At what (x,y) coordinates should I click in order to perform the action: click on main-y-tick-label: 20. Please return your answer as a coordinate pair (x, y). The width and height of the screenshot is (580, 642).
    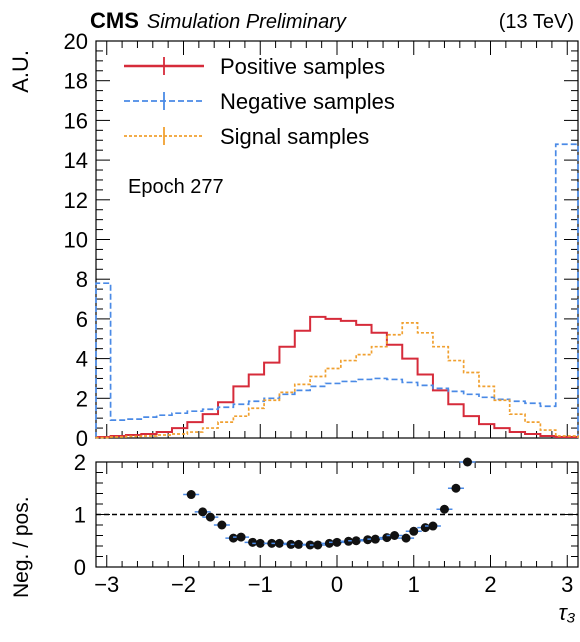
    Looking at the image, I should click on (76, 41).